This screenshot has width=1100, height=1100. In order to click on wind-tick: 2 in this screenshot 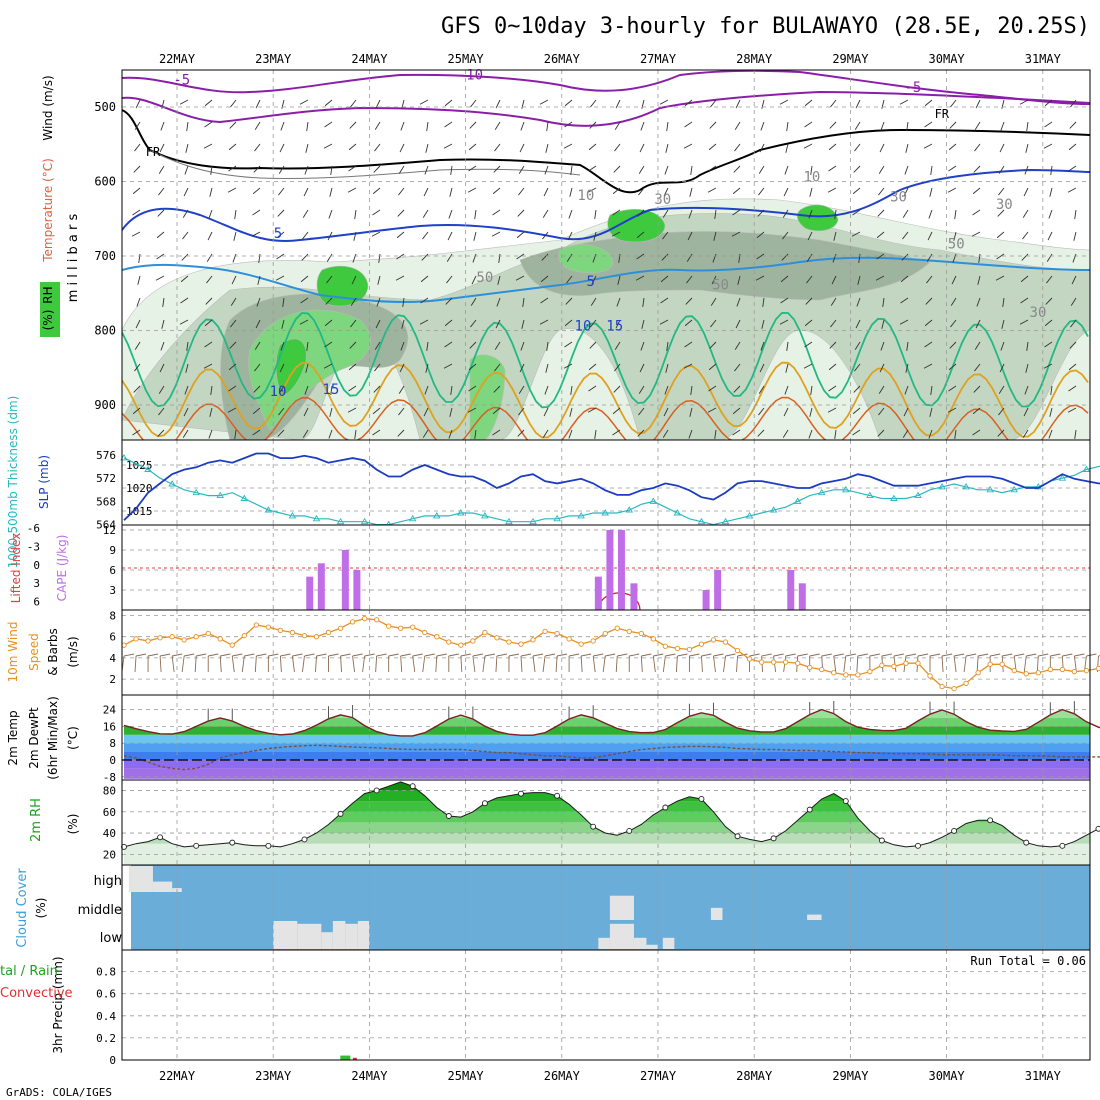, I will do `click(112, 679)`.